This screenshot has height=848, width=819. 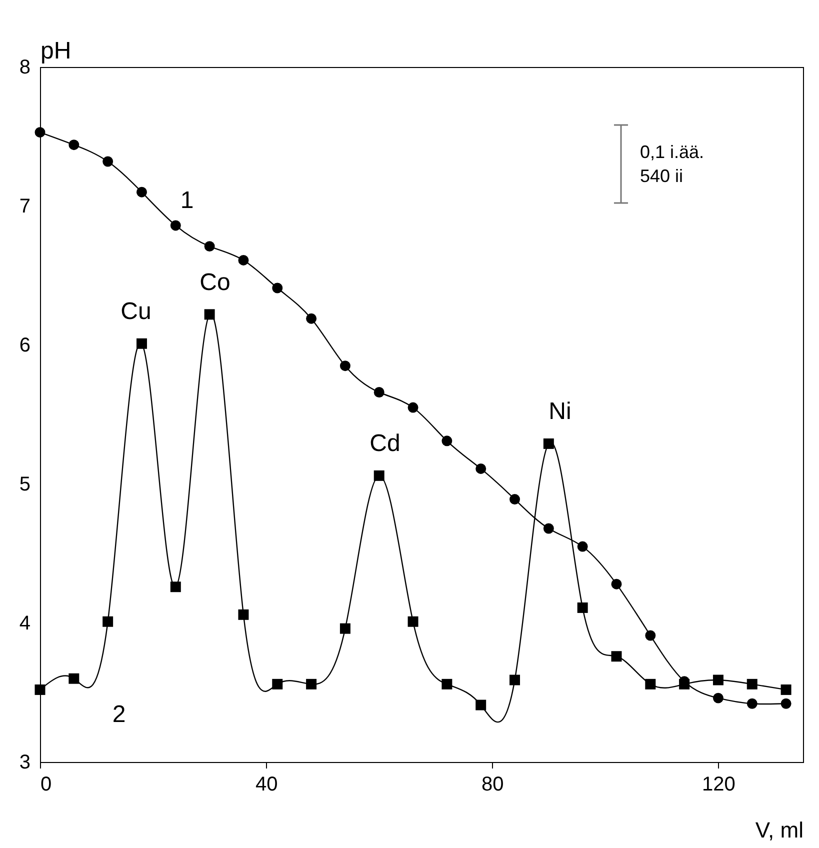 What do you see at coordinates (672, 152) in the screenshot?
I see `annotation: 0,1 i.ää.` at bounding box center [672, 152].